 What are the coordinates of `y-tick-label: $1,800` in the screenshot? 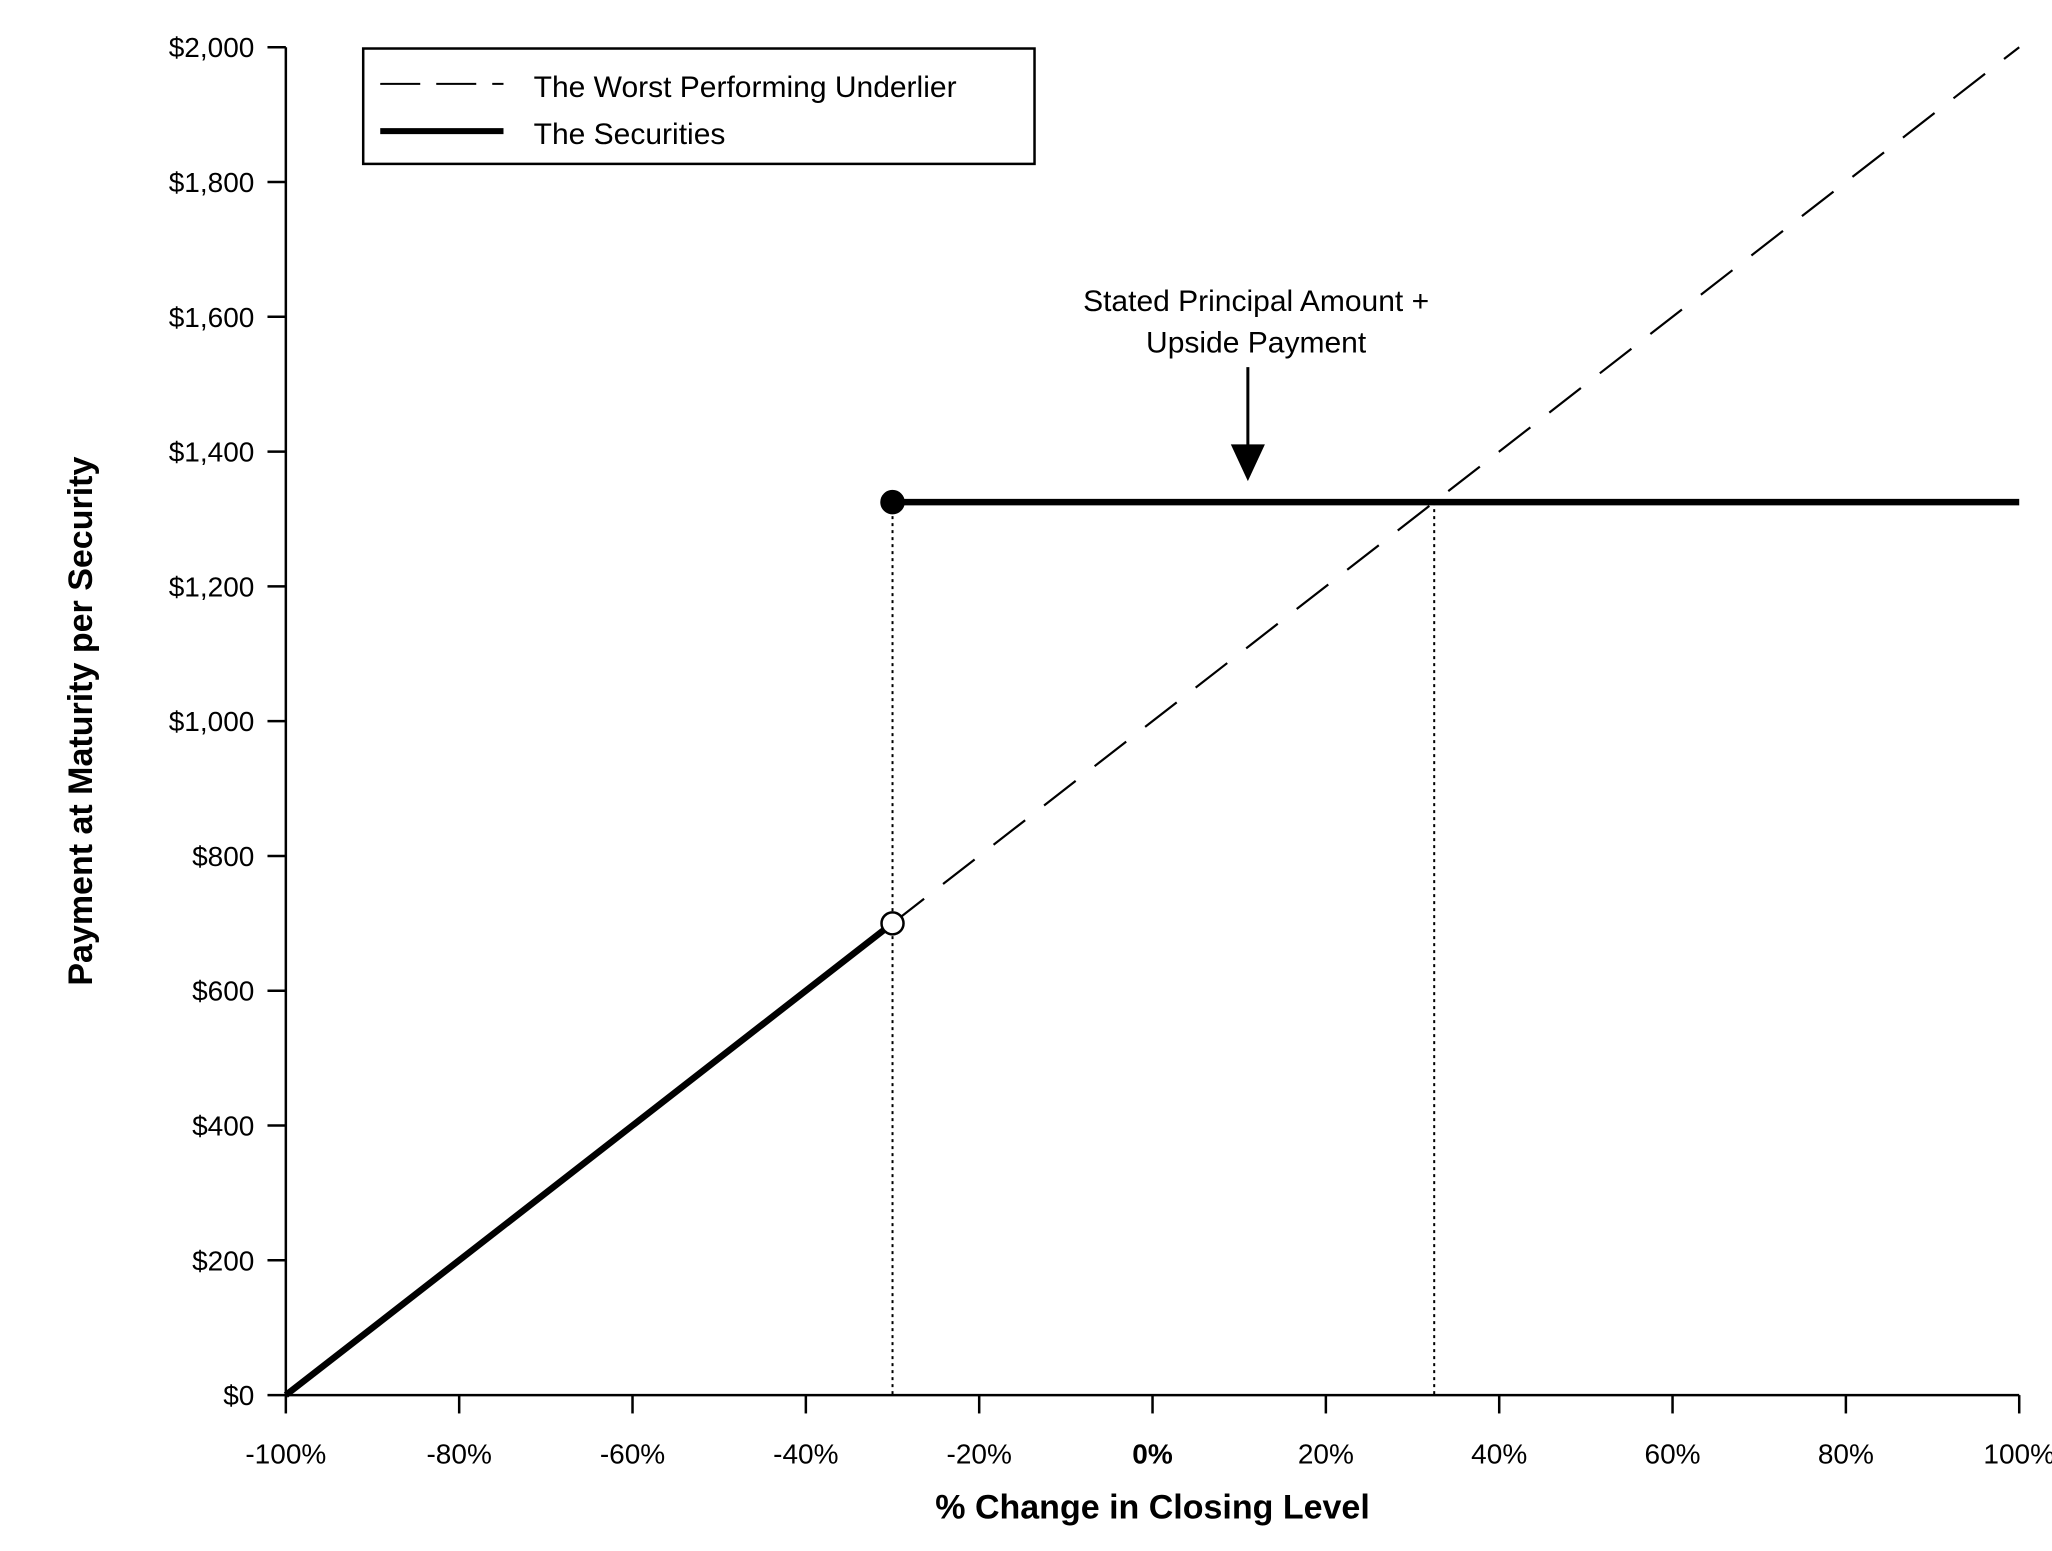 It's located at (212, 182).